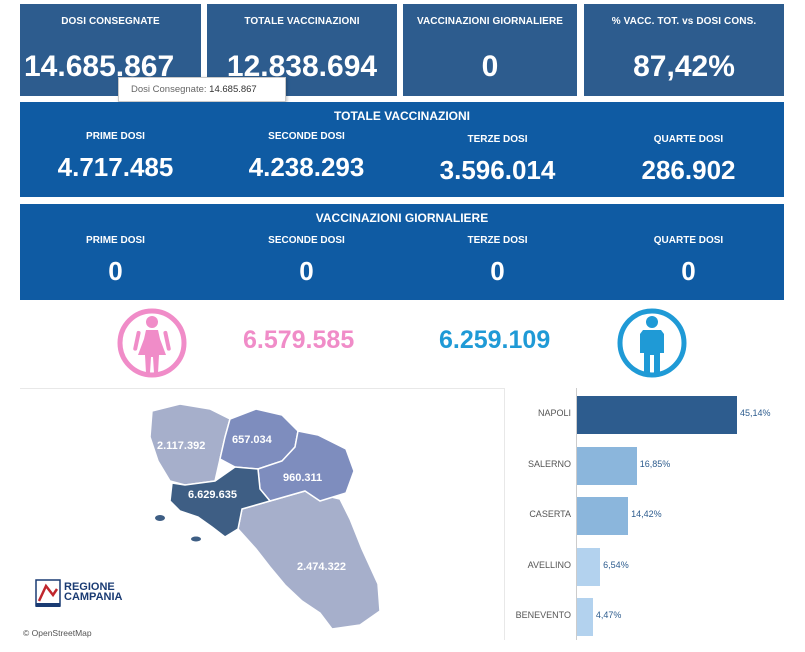 The width and height of the screenshot is (805, 652). Describe the element at coordinates (550, 514) in the screenshot. I see `bar-label: CASERTA` at that location.